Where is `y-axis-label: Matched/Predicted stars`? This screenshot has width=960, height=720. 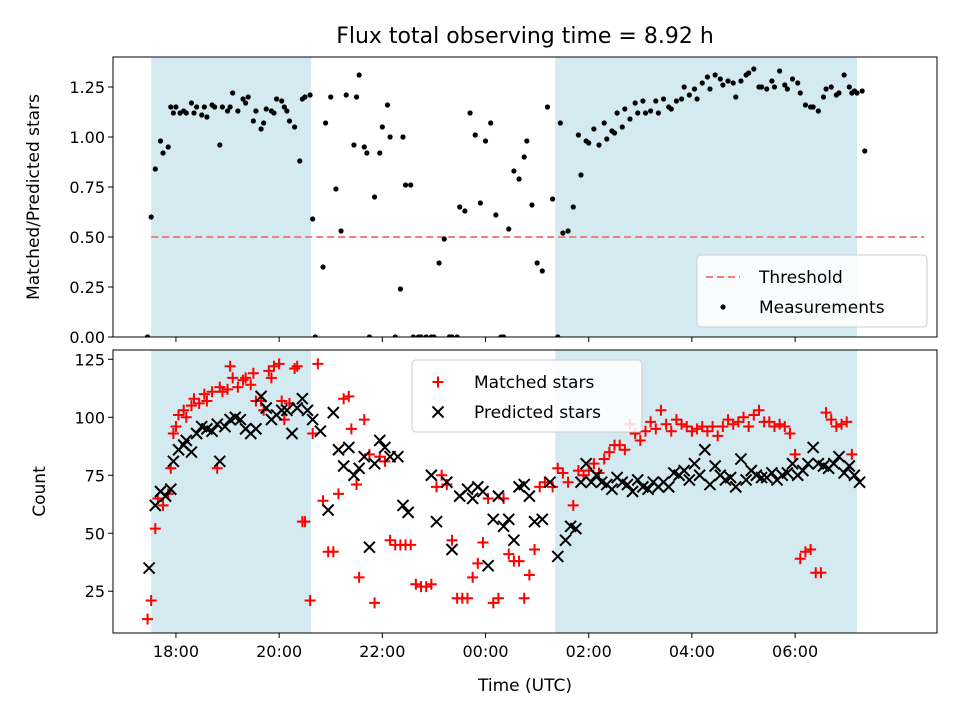
y-axis-label: Matched/Predicted stars is located at coordinates (34, 197).